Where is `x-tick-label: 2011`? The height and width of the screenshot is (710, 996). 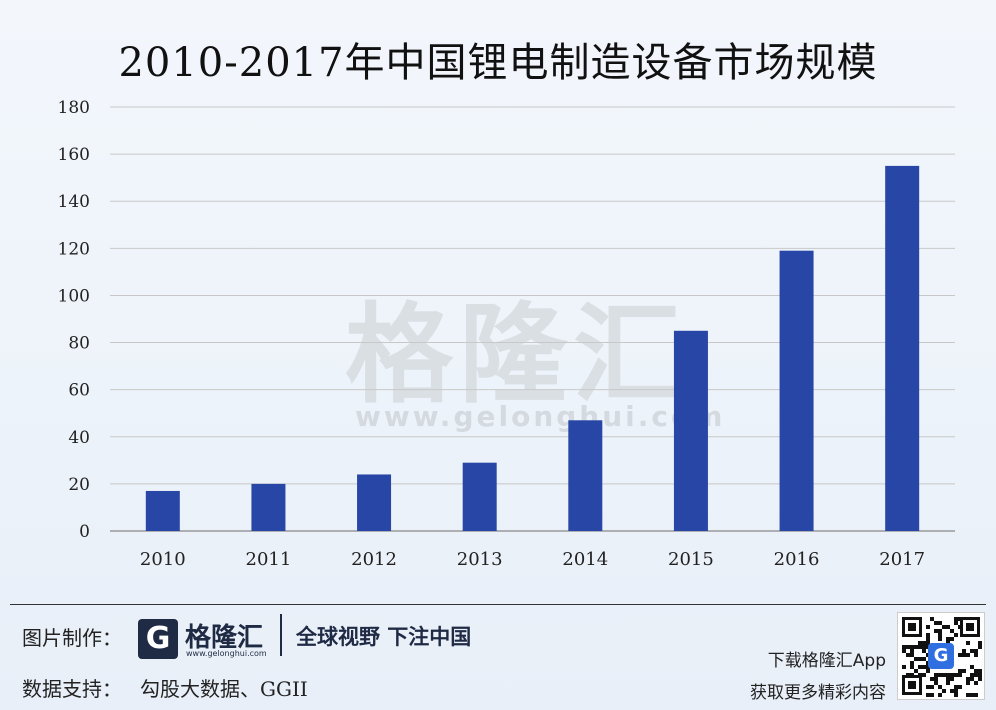
x-tick-label: 2011 is located at coordinates (269, 559).